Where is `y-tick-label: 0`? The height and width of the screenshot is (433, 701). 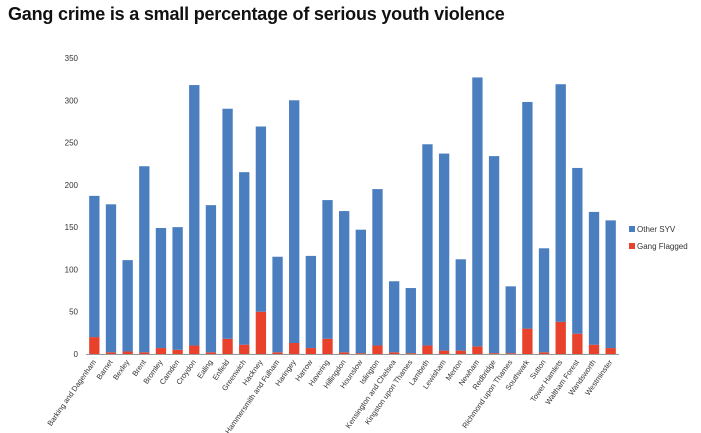 y-tick-label: 0 is located at coordinates (76, 354).